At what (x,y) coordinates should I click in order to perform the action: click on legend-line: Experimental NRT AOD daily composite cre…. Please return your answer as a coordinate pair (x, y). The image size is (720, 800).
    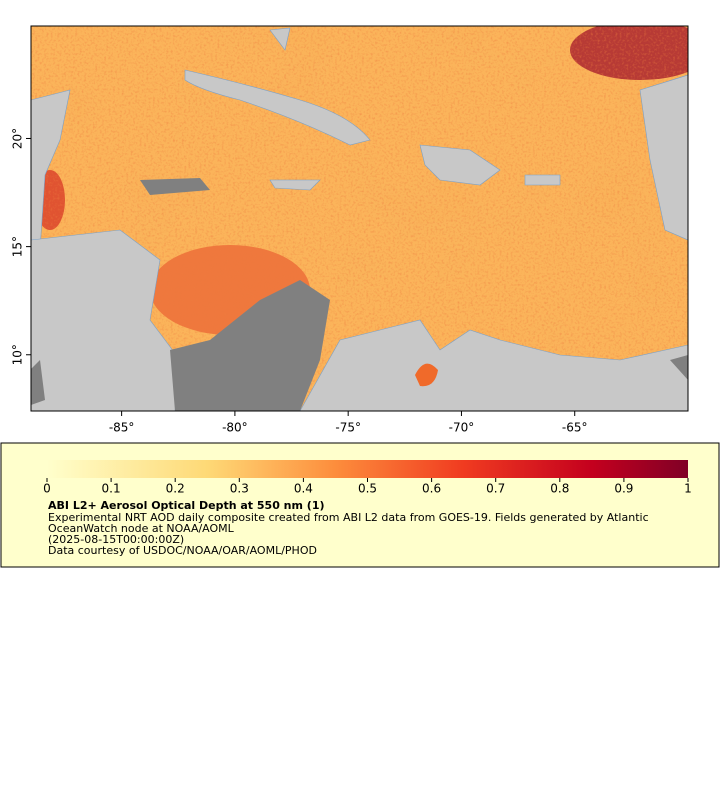
    Looking at the image, I should click on (348, 517).